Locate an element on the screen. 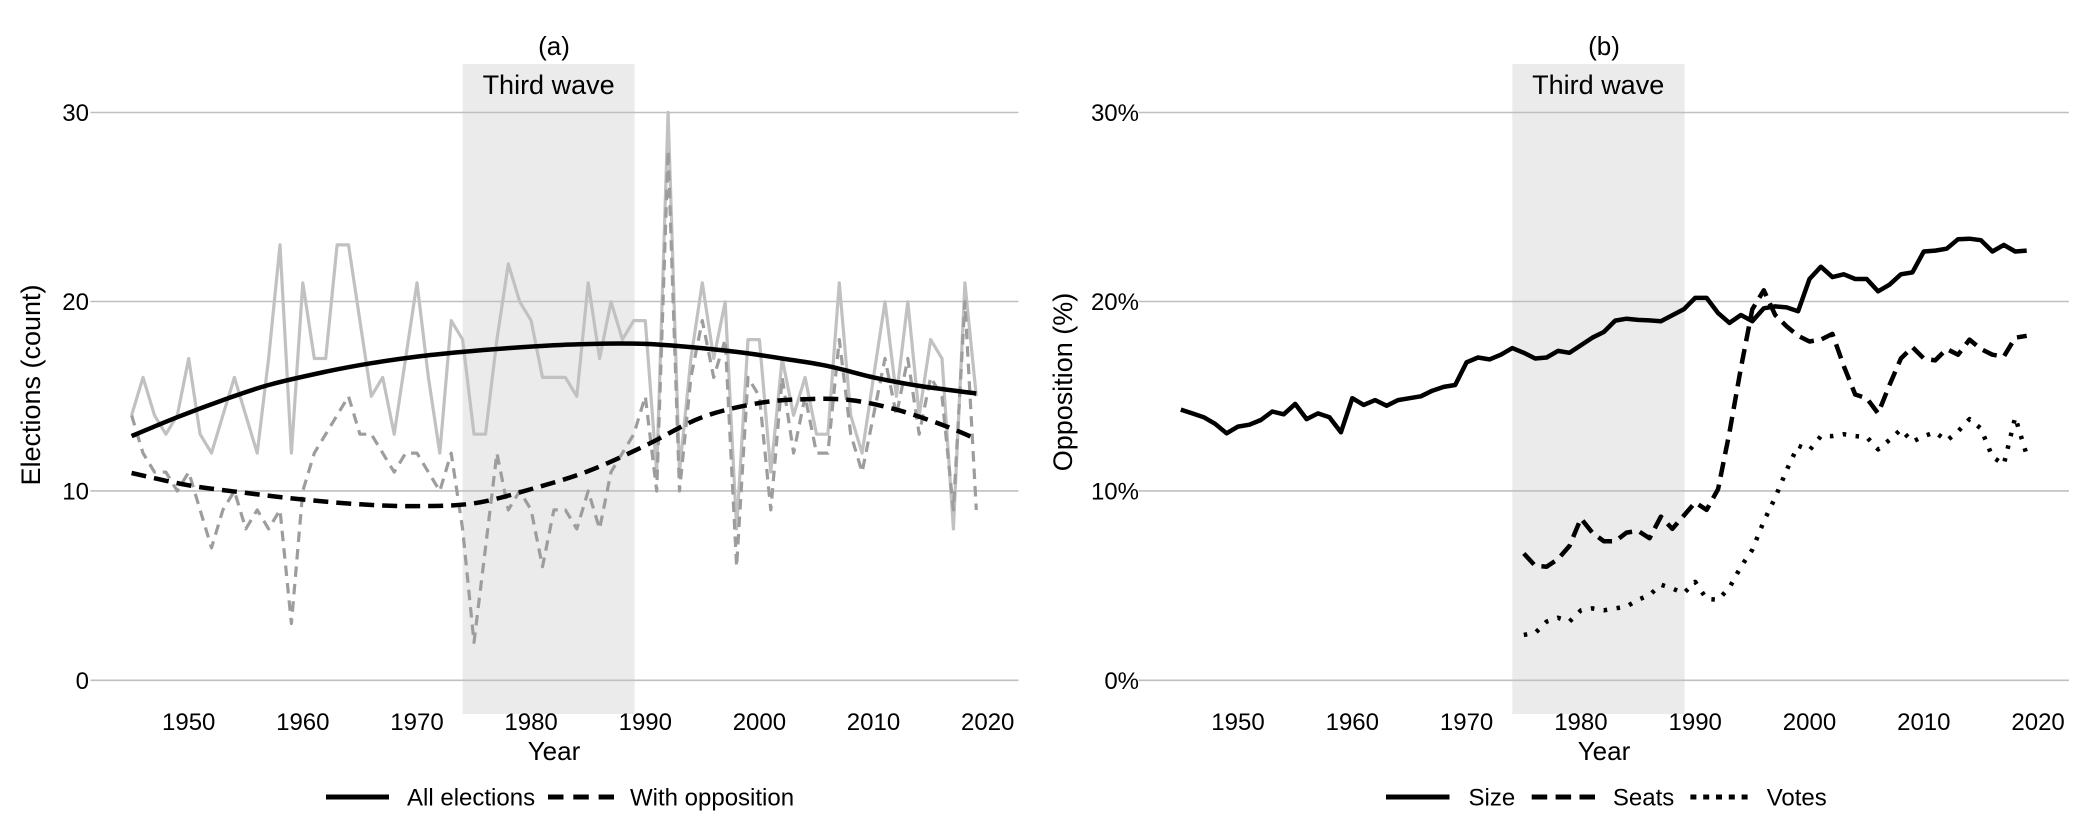 This screenshot has height=837, width=2096. svg-text: 20% is located at coordinates (1115, 302).